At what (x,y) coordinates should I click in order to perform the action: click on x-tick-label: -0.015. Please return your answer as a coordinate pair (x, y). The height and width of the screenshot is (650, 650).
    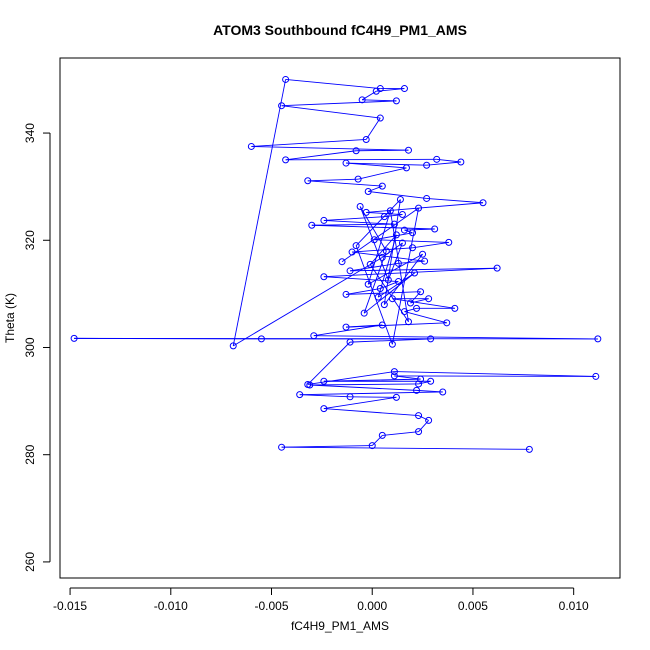
    Looking at the image, I should click on (70, 606).